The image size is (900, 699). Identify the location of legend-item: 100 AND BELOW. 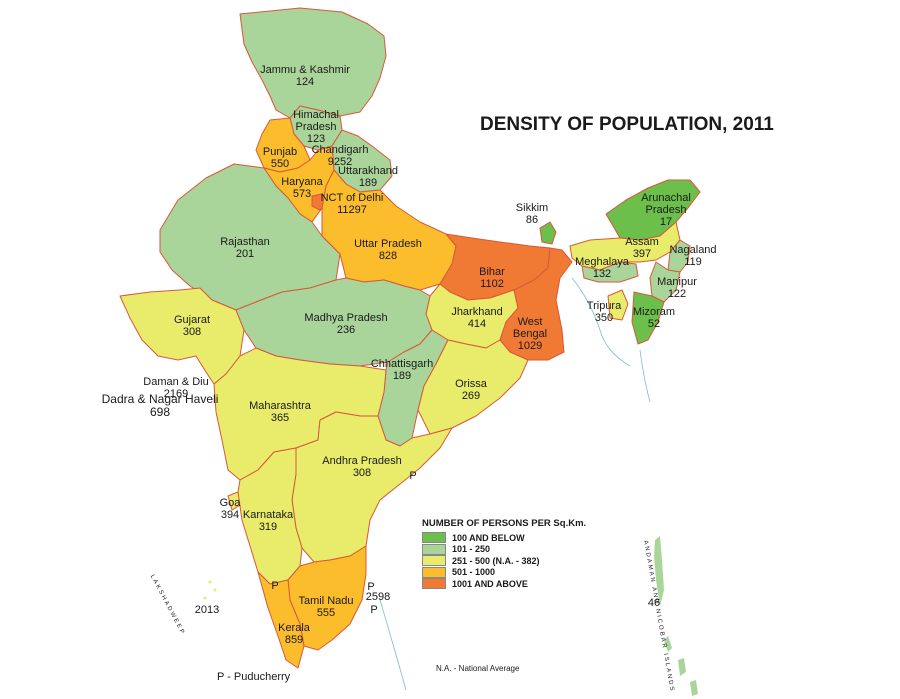
(504, 538).